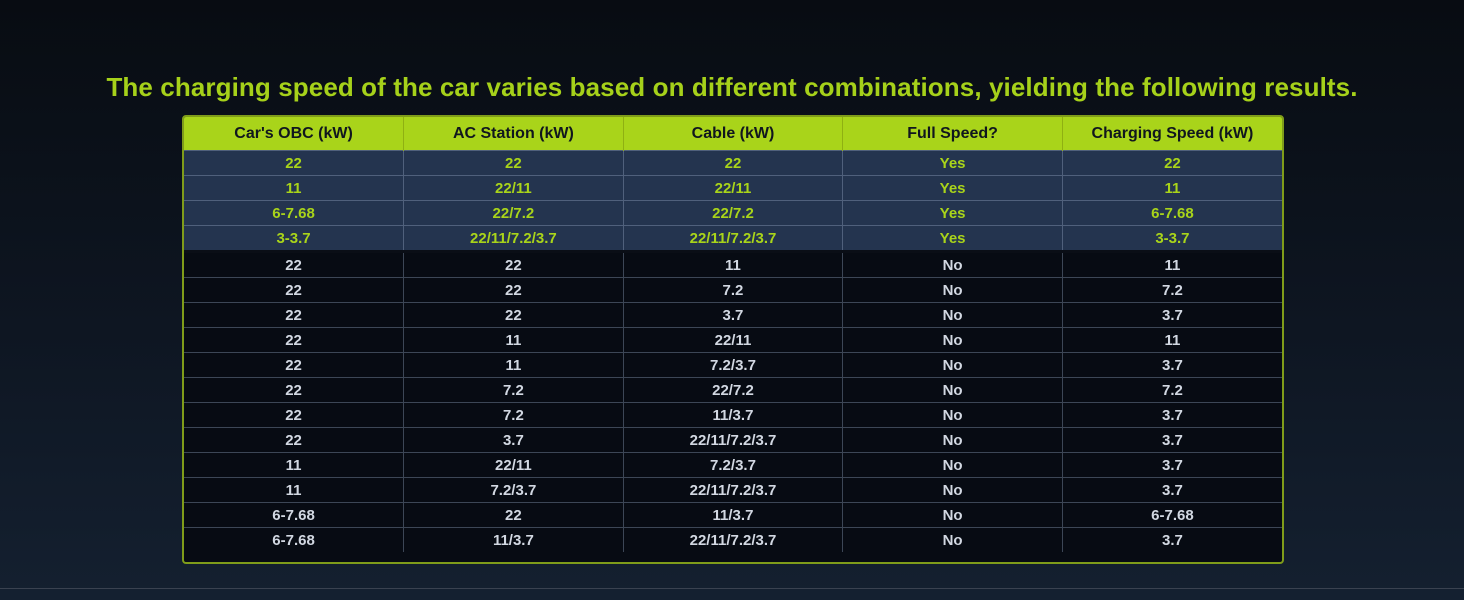 The width and height of the screenshot is (1464, 600). I want to click on cell-ac-station: 11/3.7, so click(513, 539).